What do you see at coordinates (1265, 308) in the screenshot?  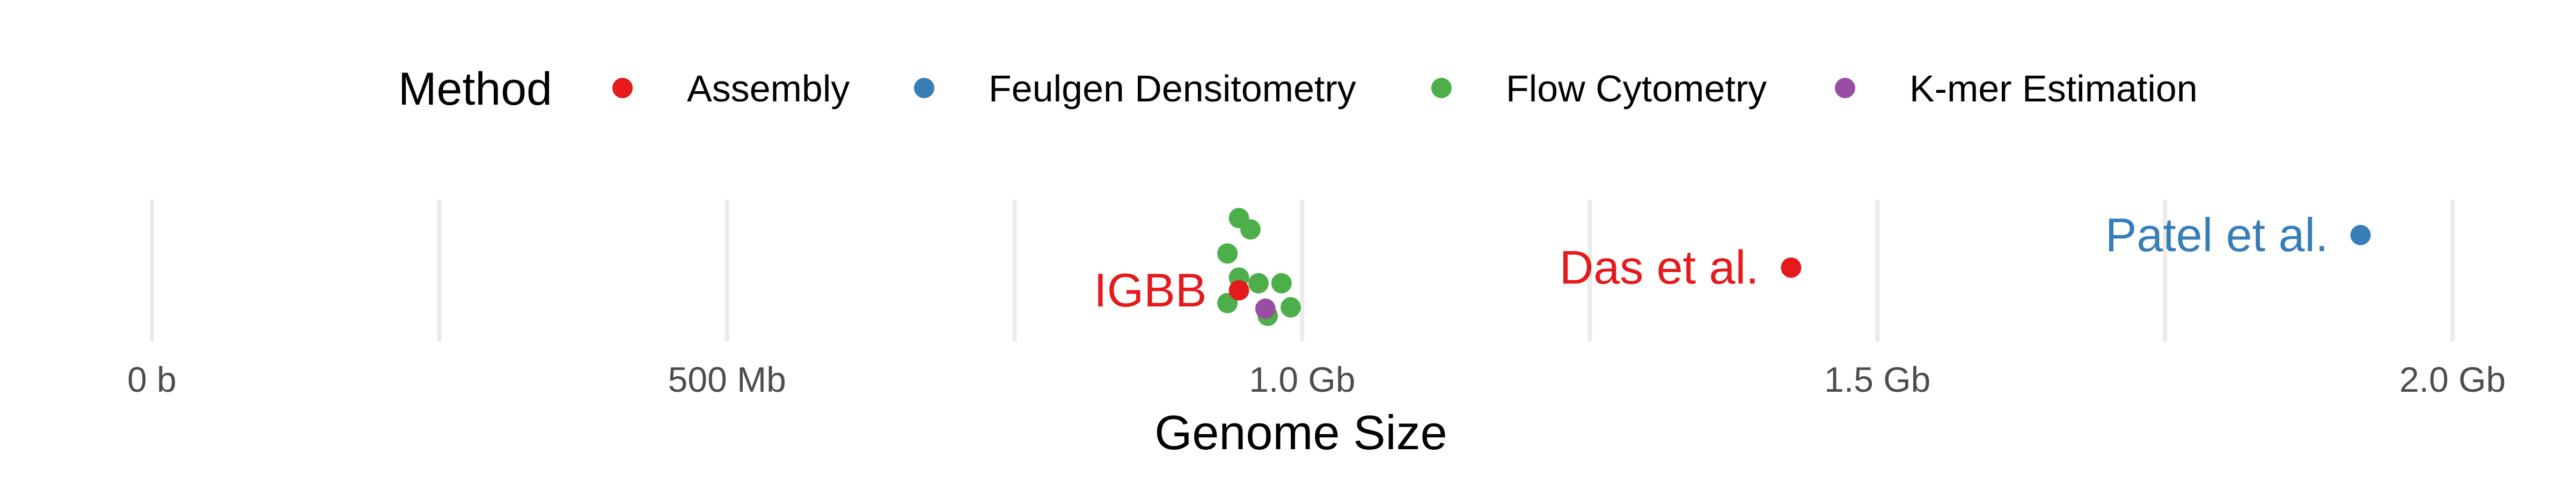 I see `data-point-k-mer-estimation` at bounding box center [1265, 308].